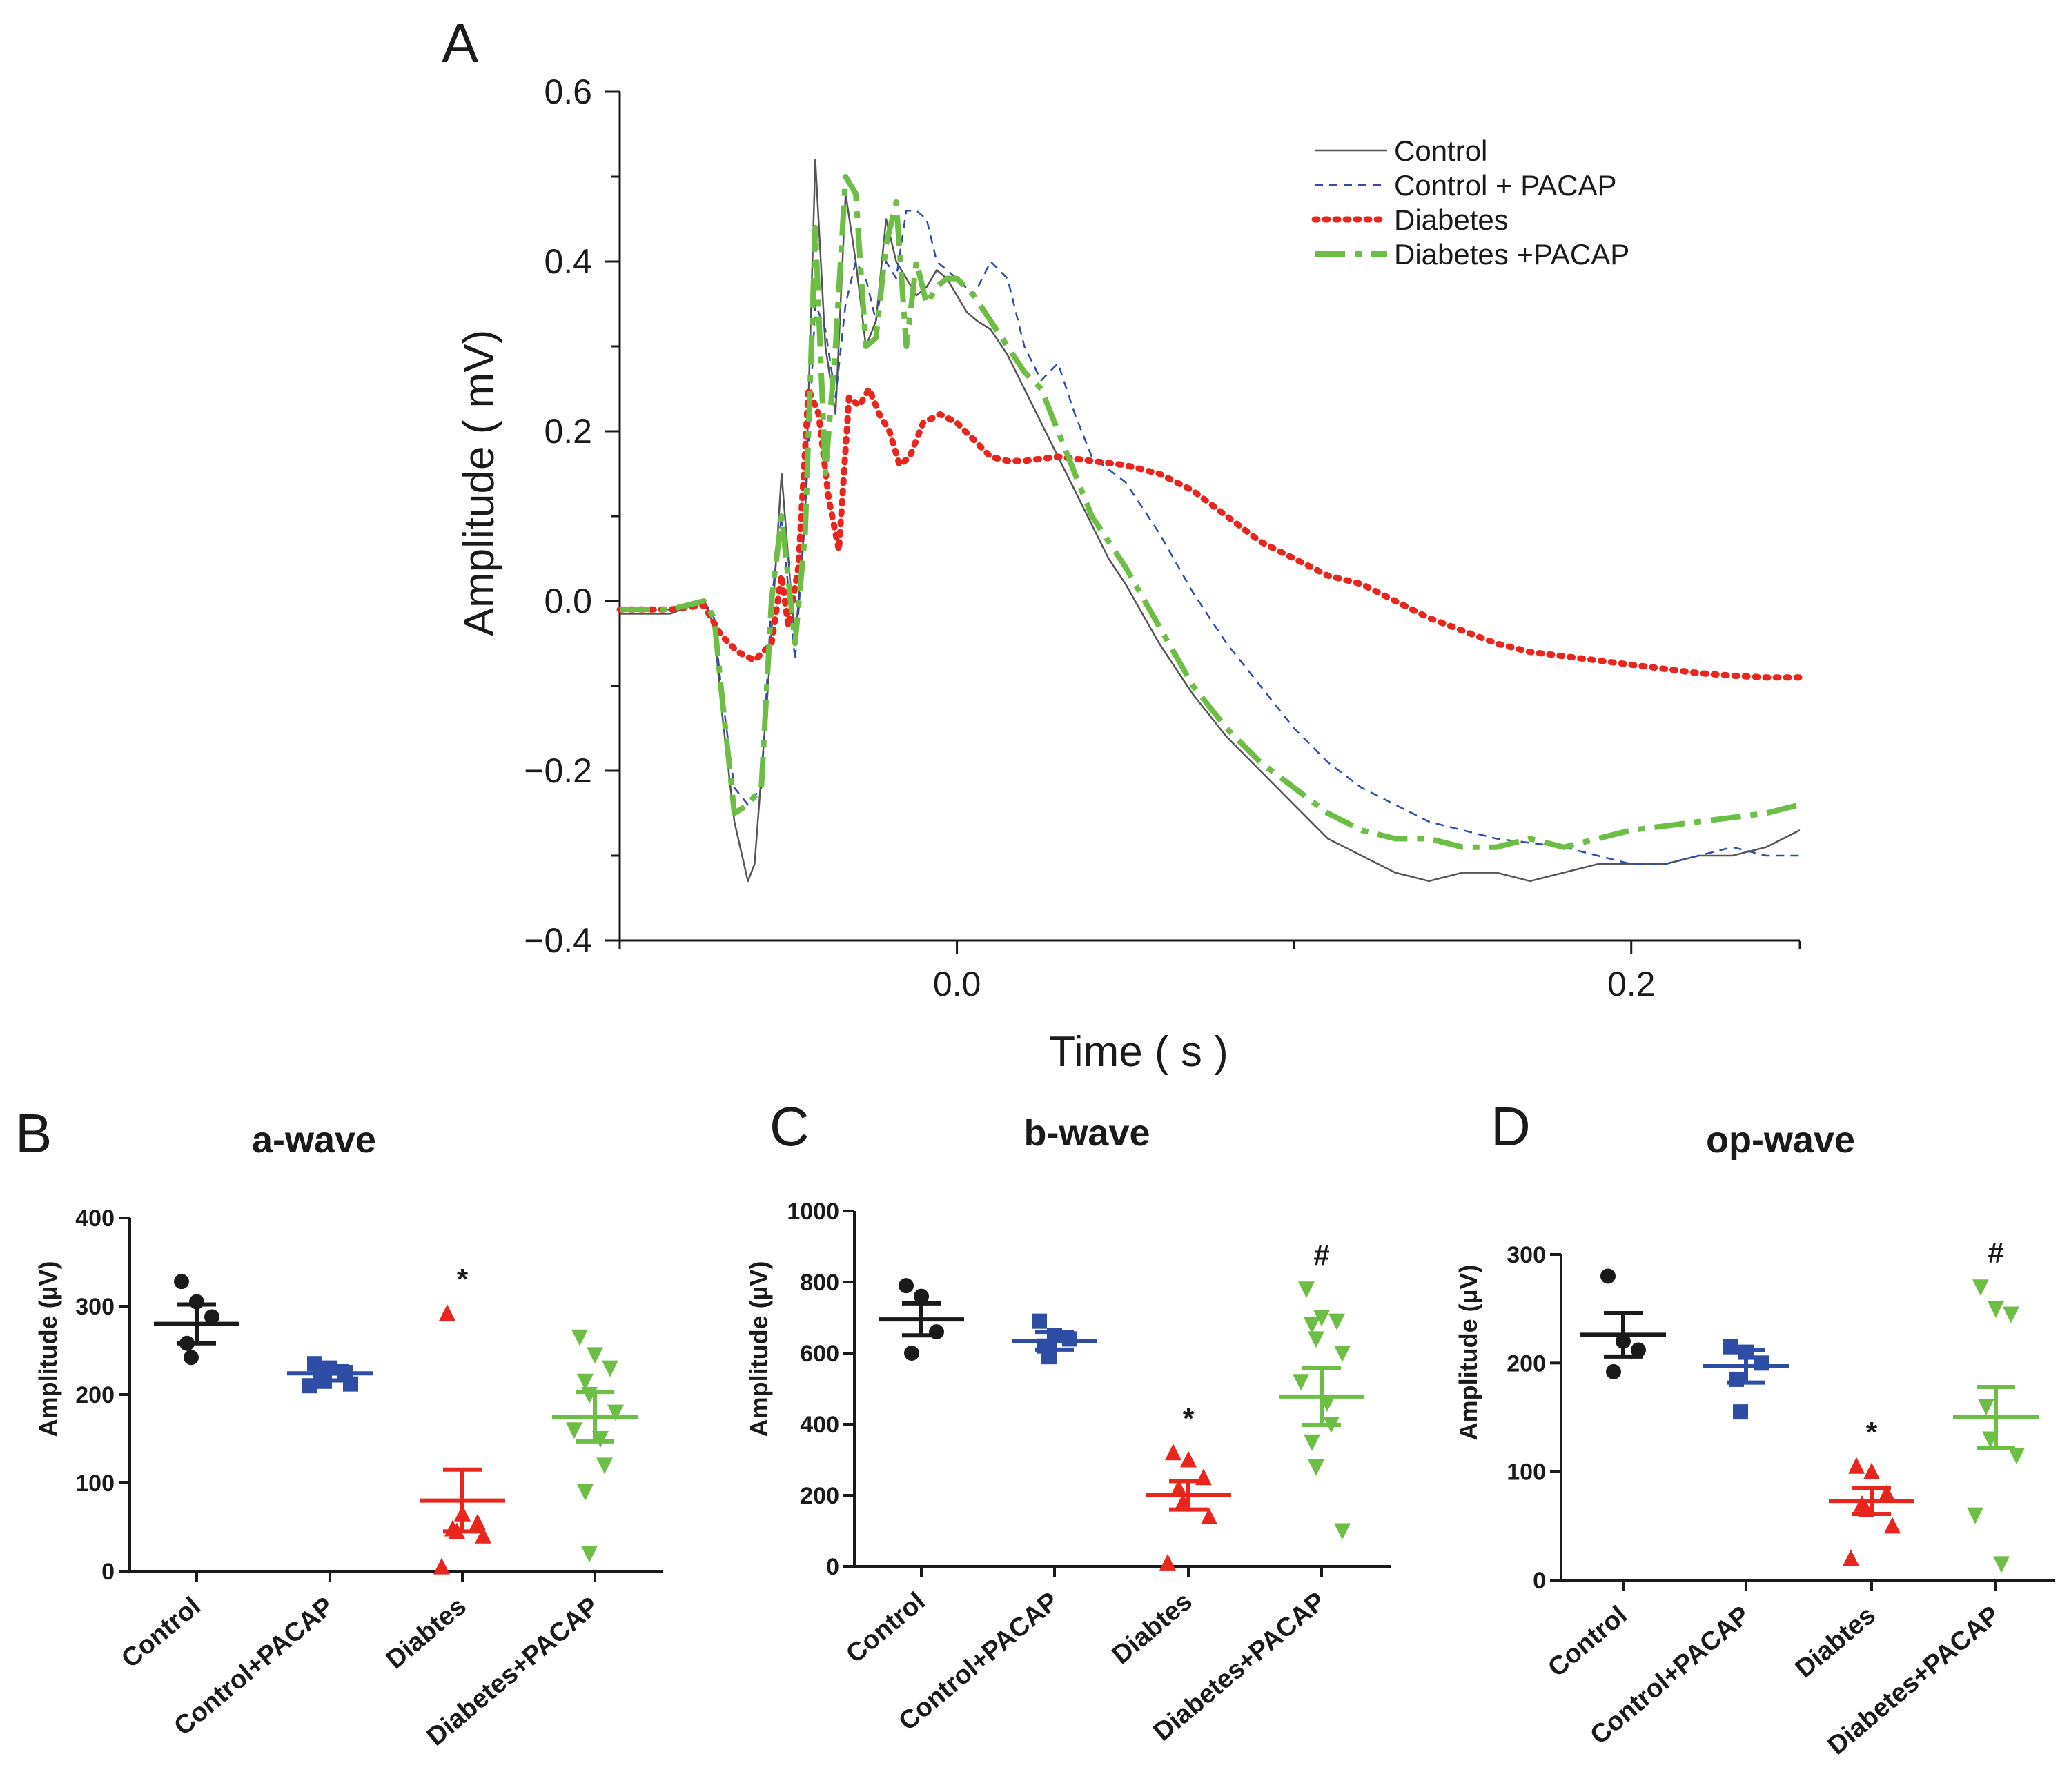  I want to click on x-tick-label: 0.0, so click(957, 984).